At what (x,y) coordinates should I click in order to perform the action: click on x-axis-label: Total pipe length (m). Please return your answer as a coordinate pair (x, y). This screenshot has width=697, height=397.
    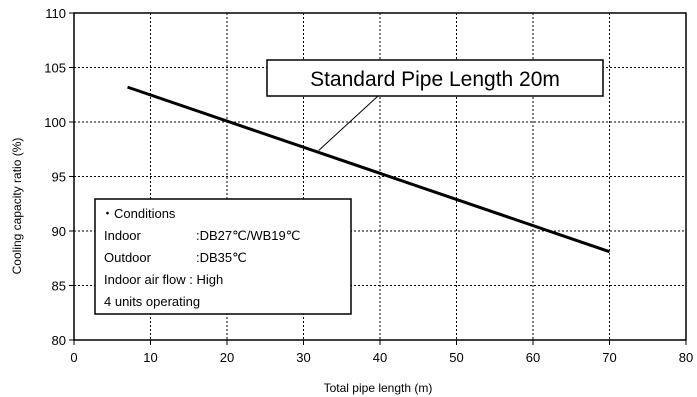
    Looking at the image, I should click on (378, 388).